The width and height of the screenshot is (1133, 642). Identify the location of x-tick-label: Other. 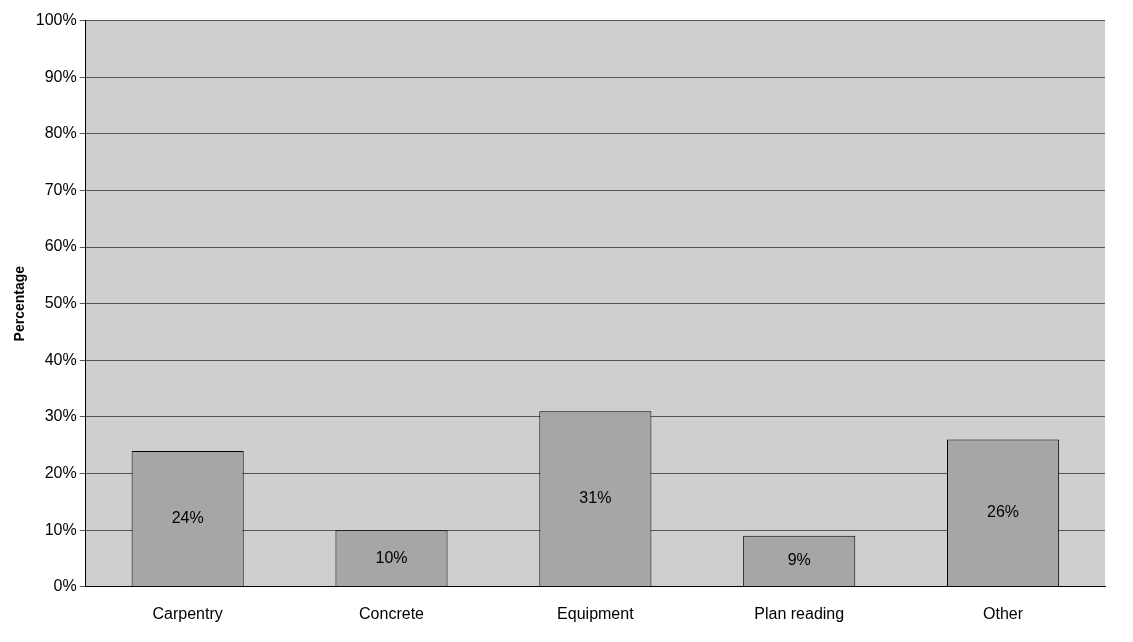
(1003, 613).